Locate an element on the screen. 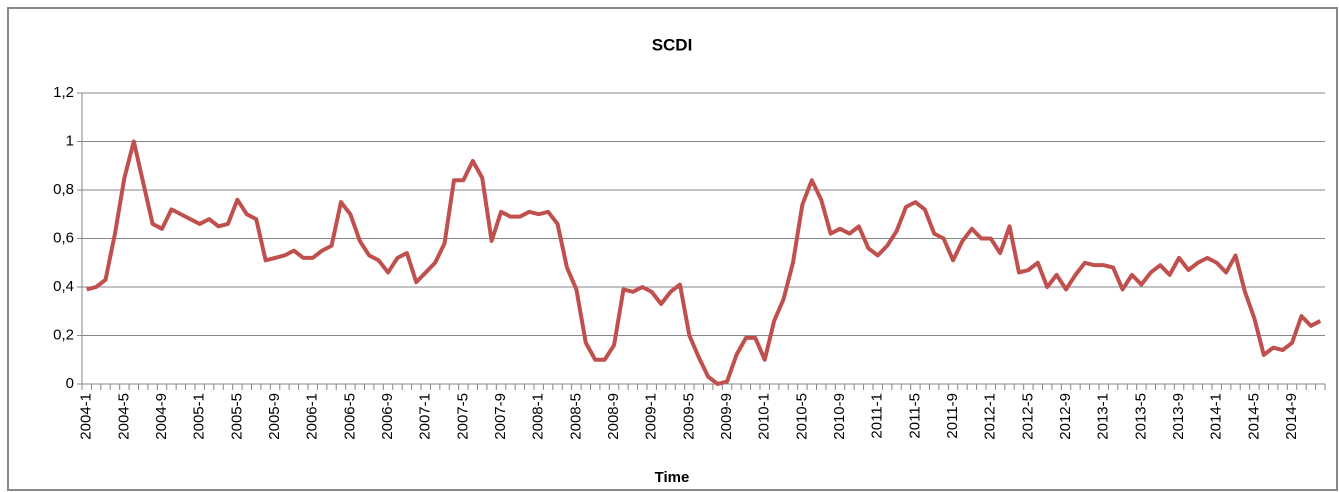  x-tick-label: 2011-9 is located at coordinates (952, 416).